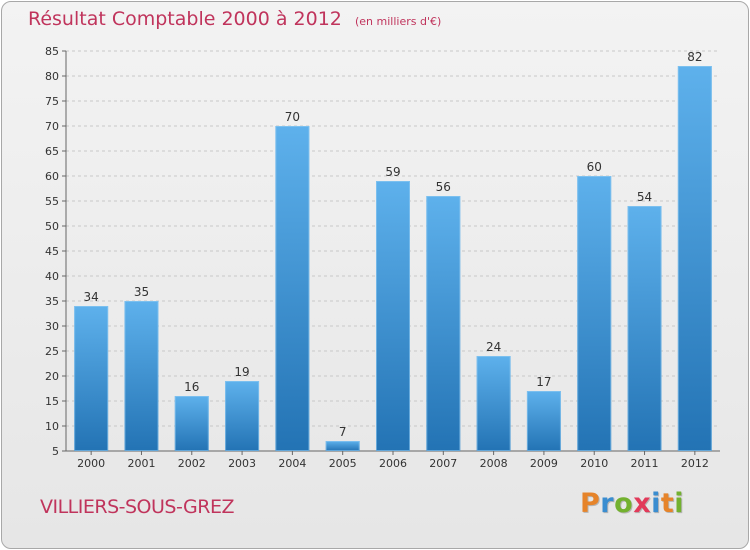 The width and height of the screenshot is (750, 550). I want to click on logo-letter: t, so click(667, 503).